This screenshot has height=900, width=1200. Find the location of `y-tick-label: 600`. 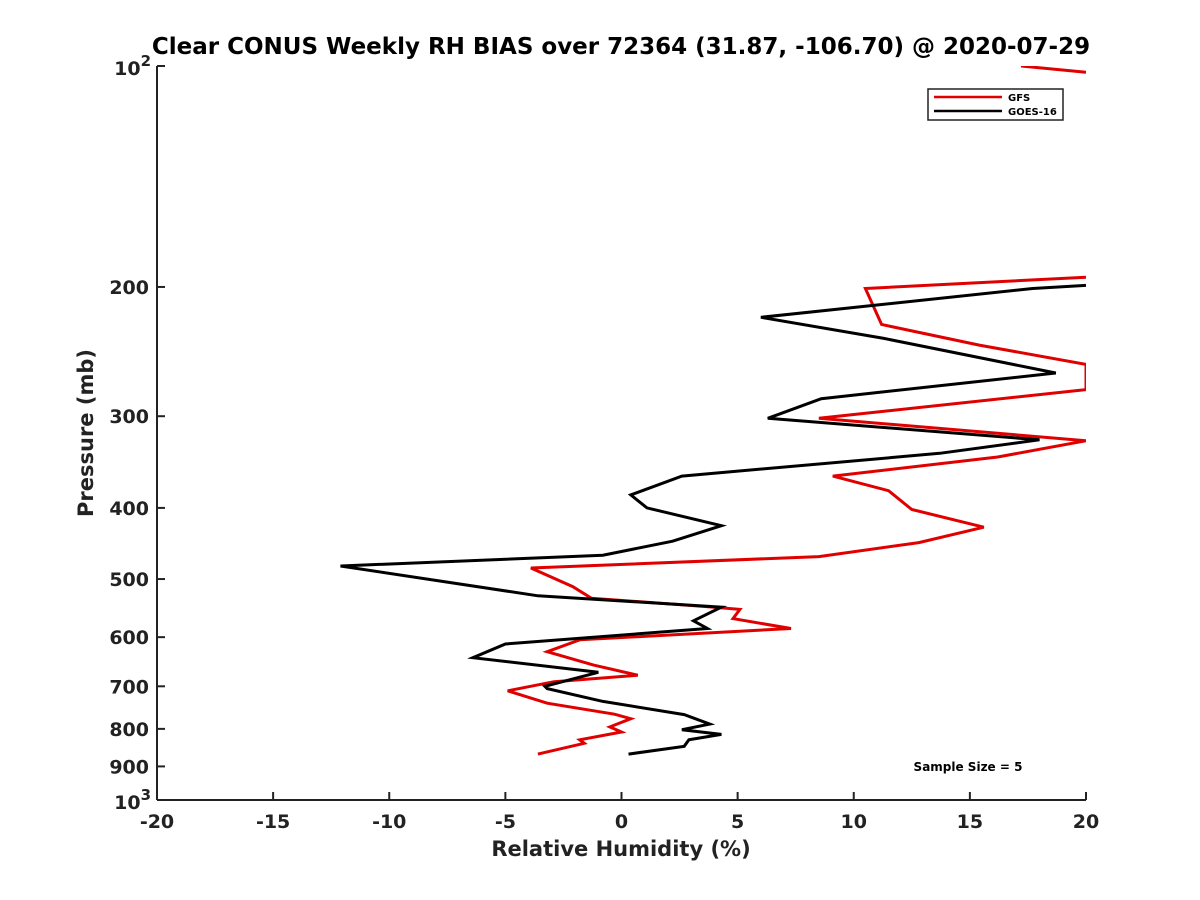

y-tick-label: 600 is located at coordinates (129, 638).